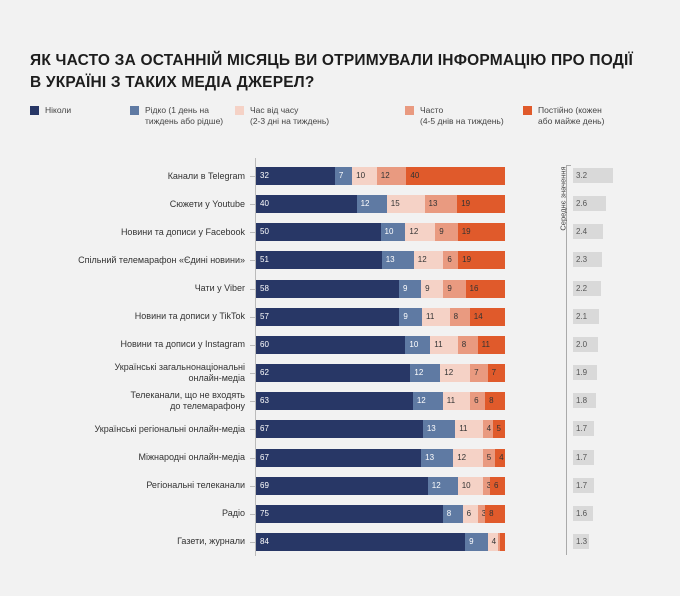 This screenshot has width=680, height=596. I want to click on mean-value-bar: 1.3, so click(581, 541).